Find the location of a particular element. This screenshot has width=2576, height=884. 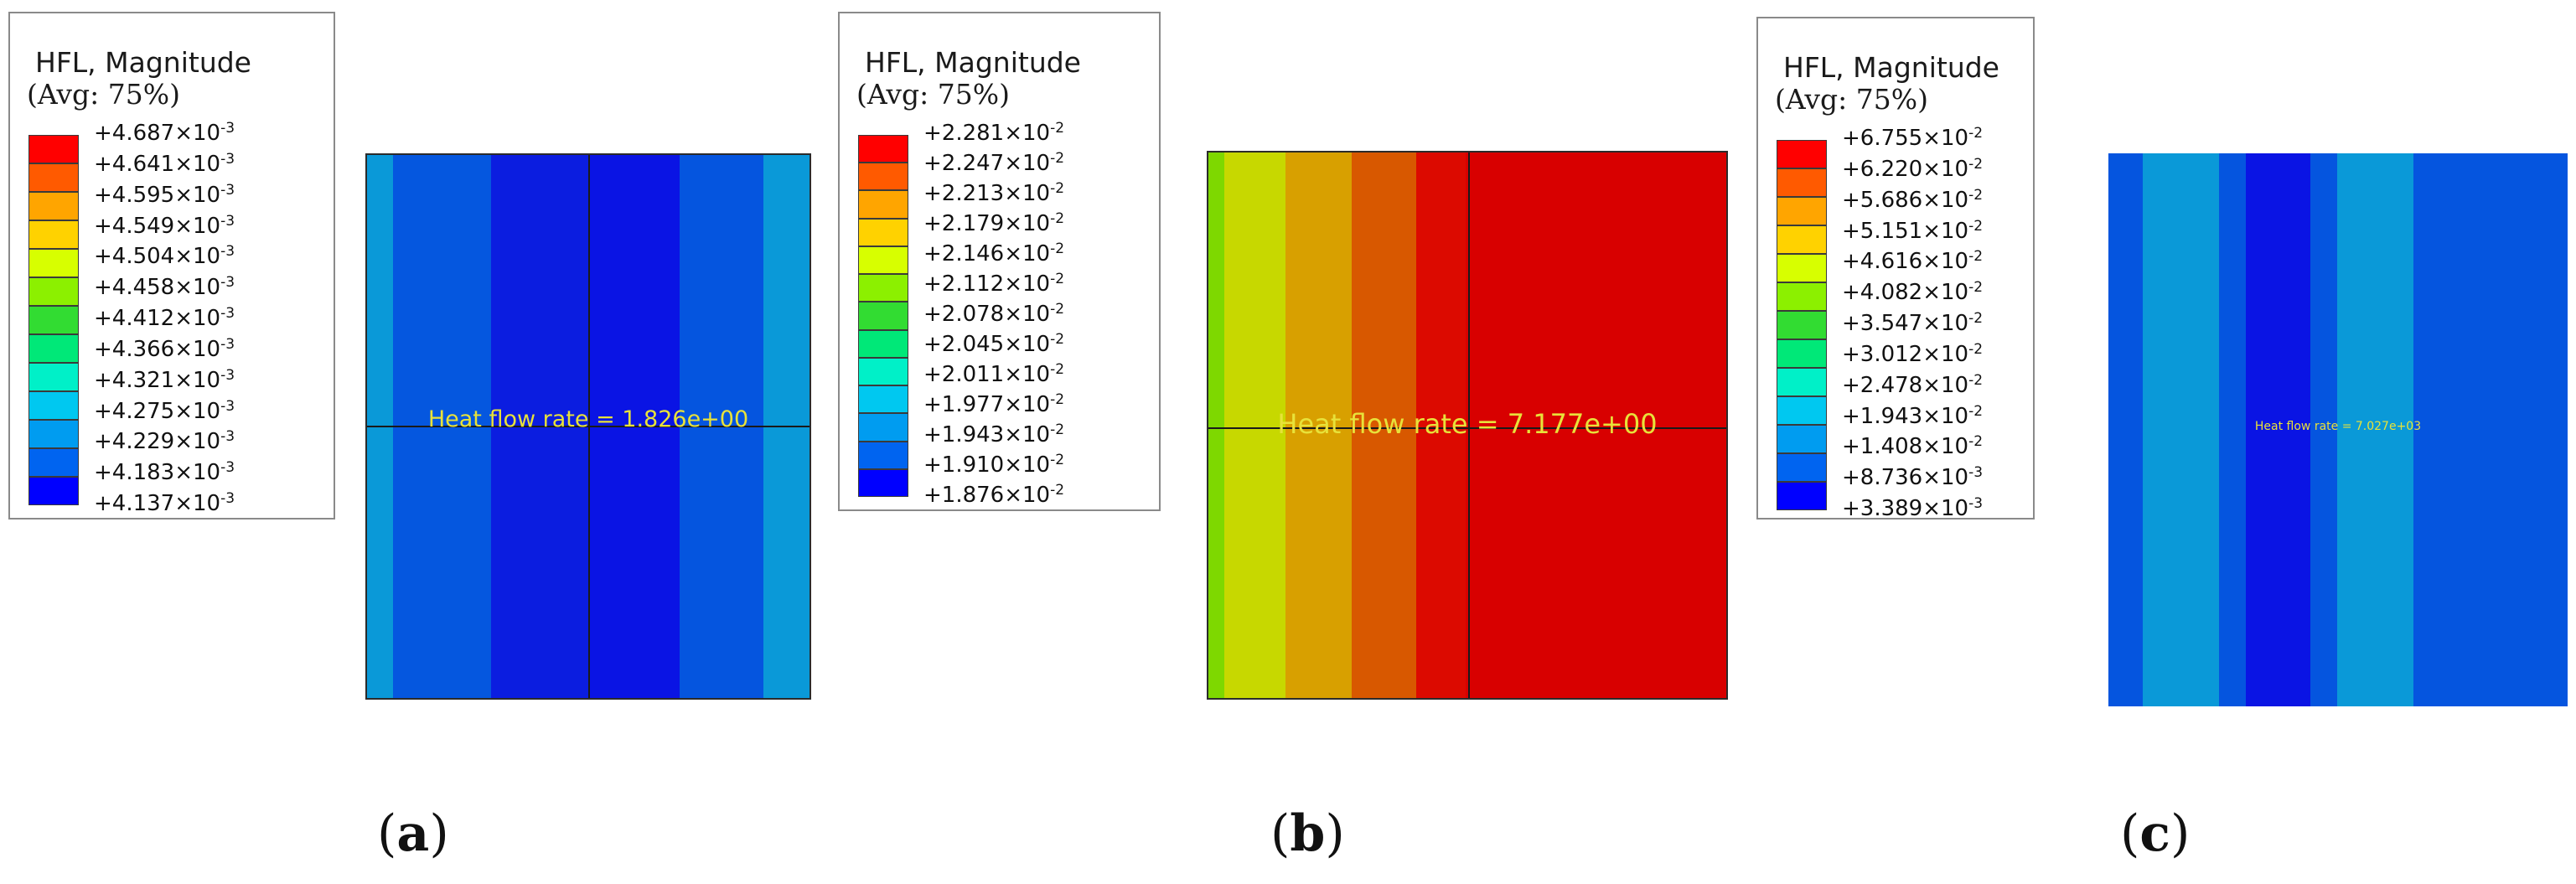

contour-plot: Heat flow rate = 7.177e+00 is located at coordinates (1467, 425).